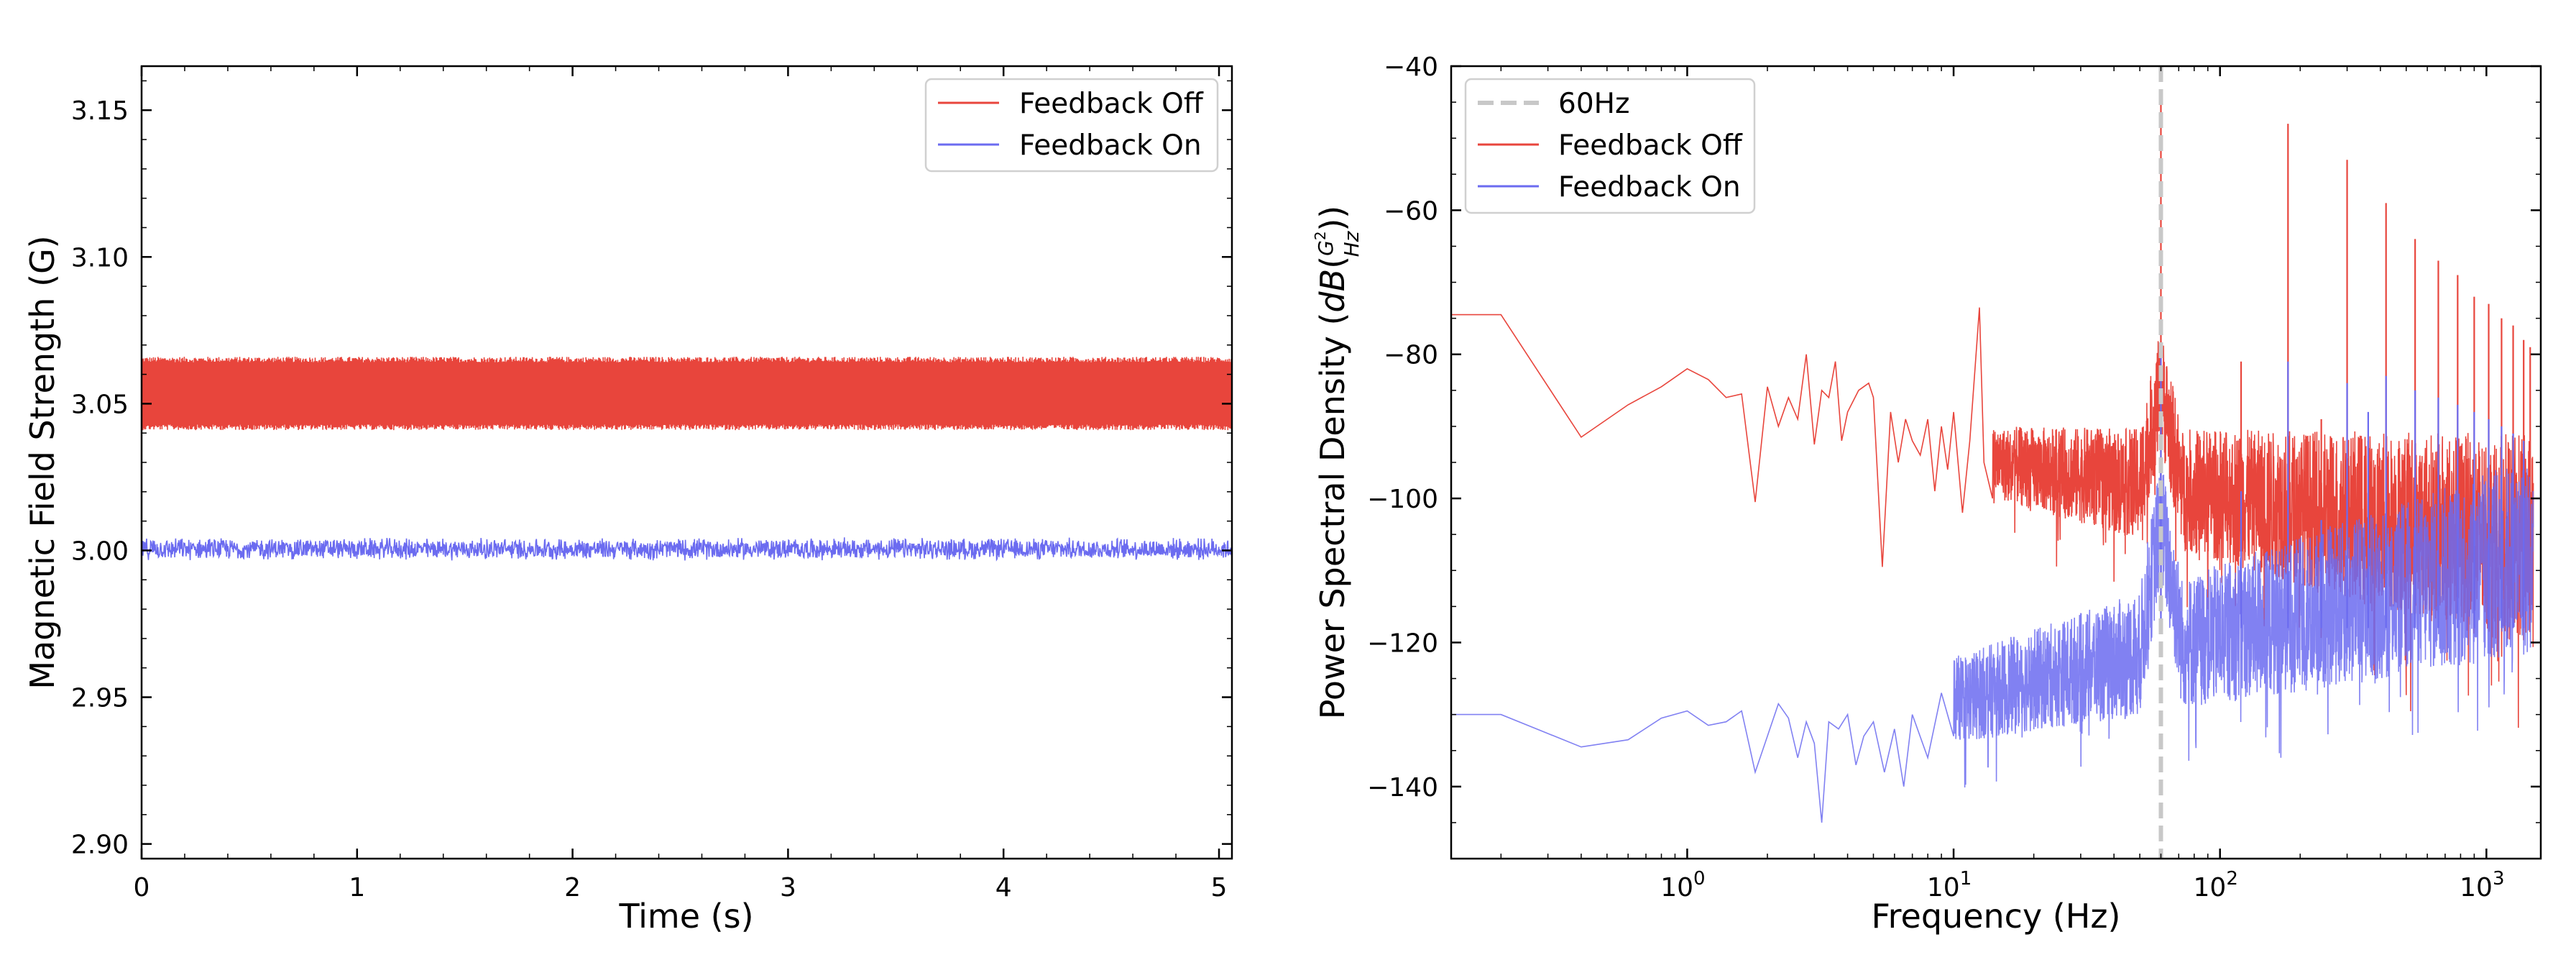 The image size is (2576, 955). Describe the element at coordinates (1593, 104) in the screenshot. I see `right-legend-label-60hz: 60Hz` at that location.